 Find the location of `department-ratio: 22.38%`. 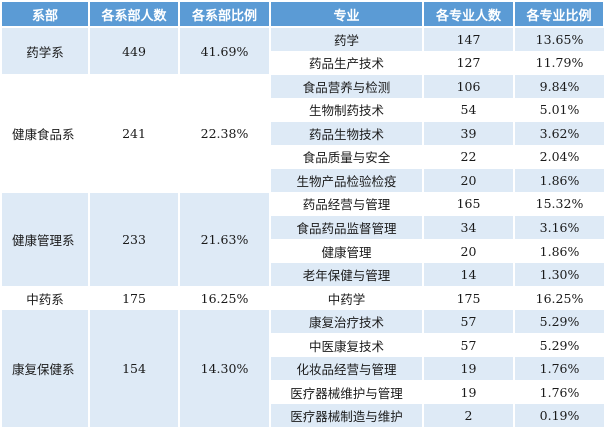

department-ratio: 22.38% is located at coordinates (224, 133).